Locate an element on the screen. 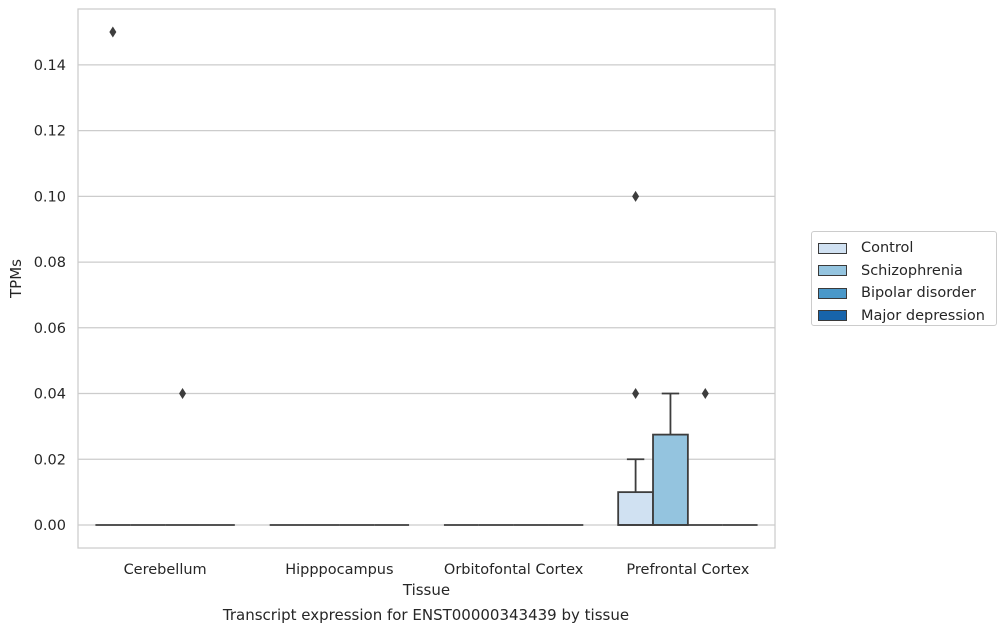  x-tick-label: Orbitofontal Cortex is located at coordinates (514, 570).